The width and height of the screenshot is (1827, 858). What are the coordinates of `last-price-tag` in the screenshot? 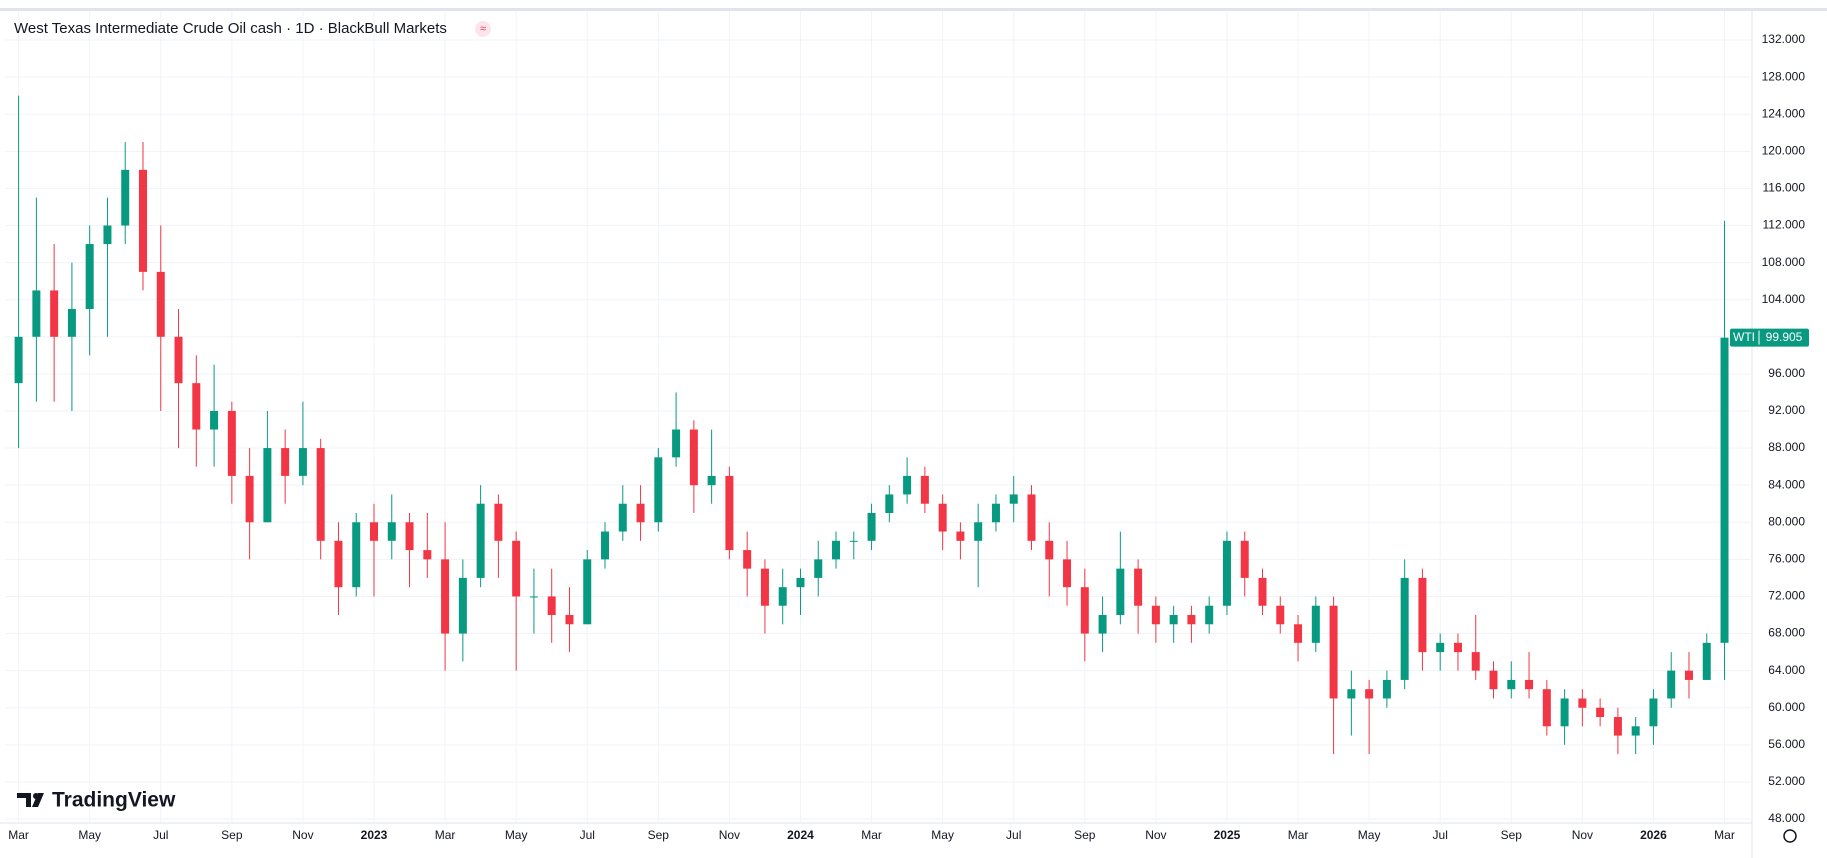 It's located at (1769, 337).